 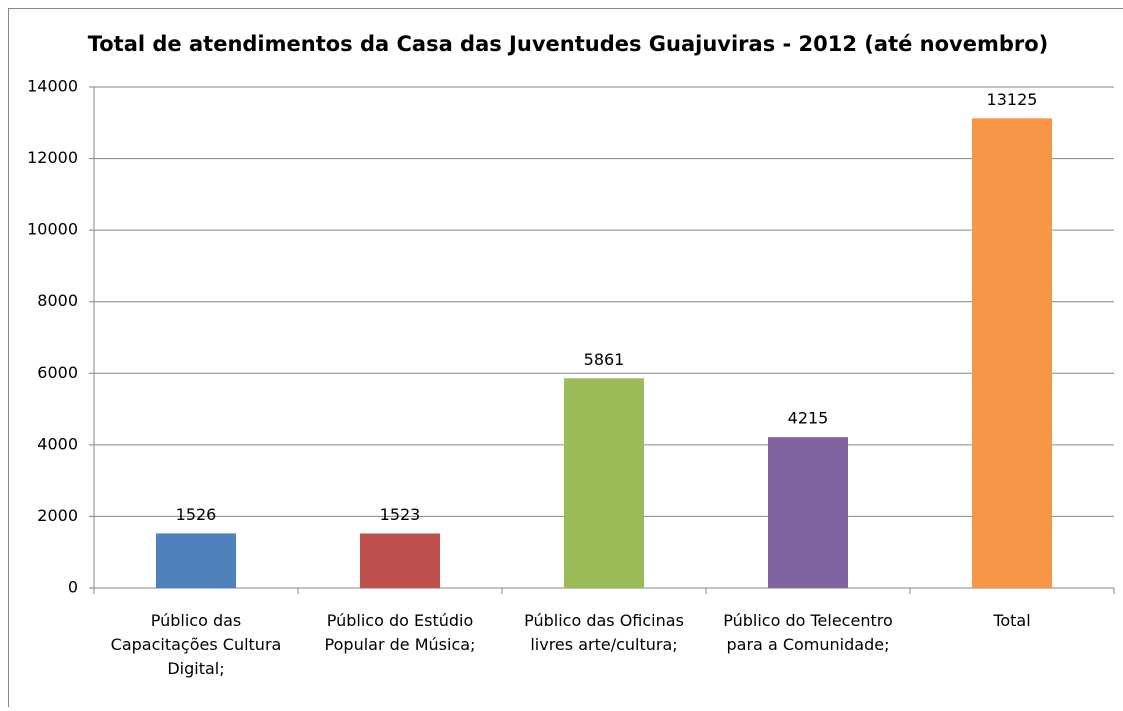 I want to click on y-tick-label: 0, so click(x=73, y=587).